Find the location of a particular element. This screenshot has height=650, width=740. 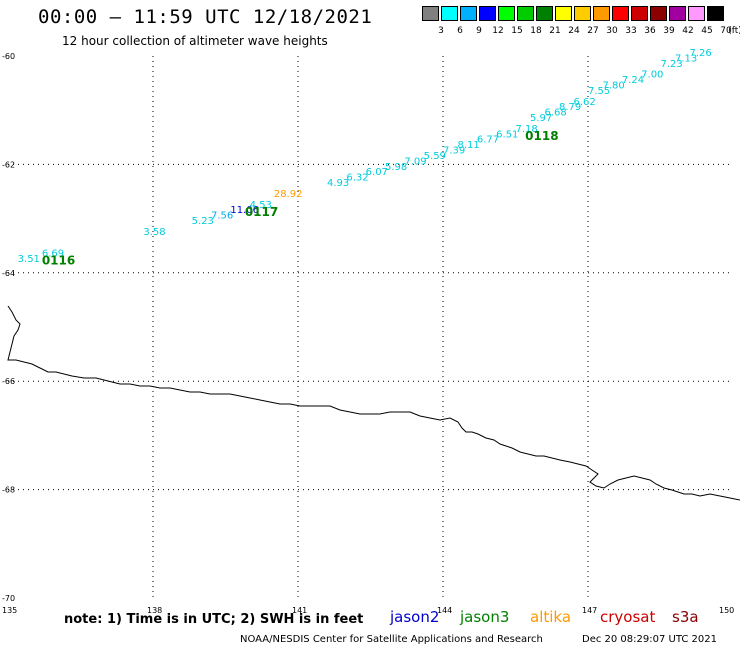

swh-reading: 6.07 is located at coordinates (377, 172).